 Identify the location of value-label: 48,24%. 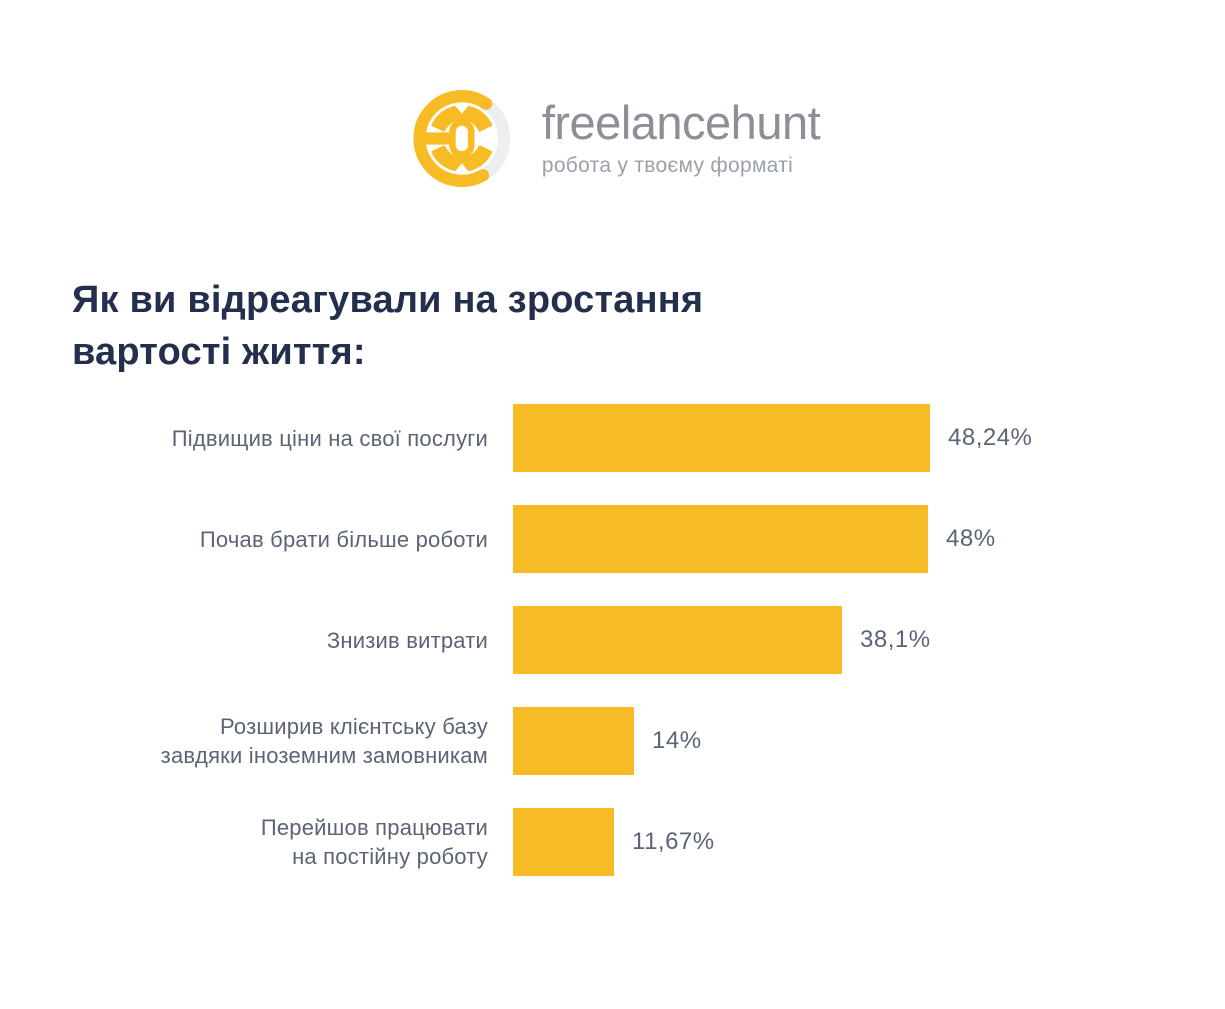
(990, 437).